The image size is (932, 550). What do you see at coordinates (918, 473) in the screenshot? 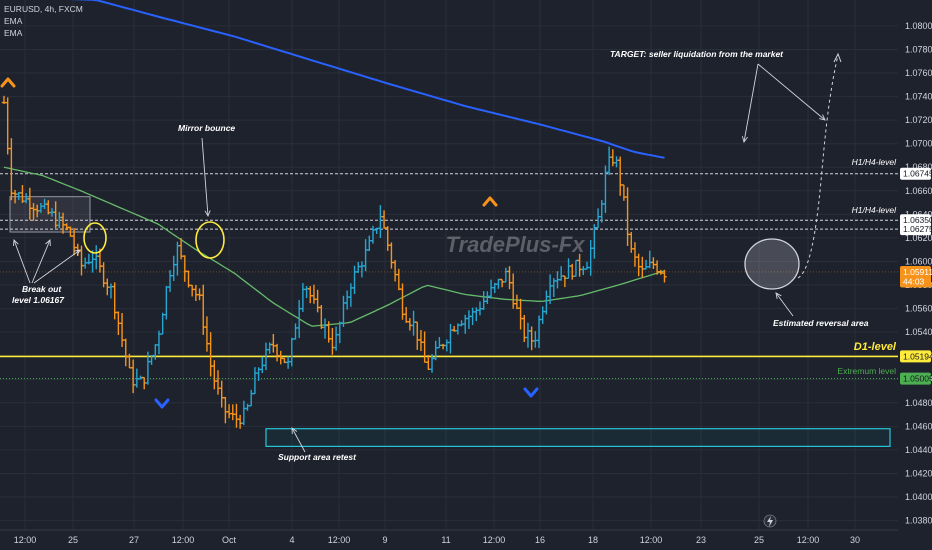
I see `y-tick-label: 1.04200` at bounding box center [918, 473].